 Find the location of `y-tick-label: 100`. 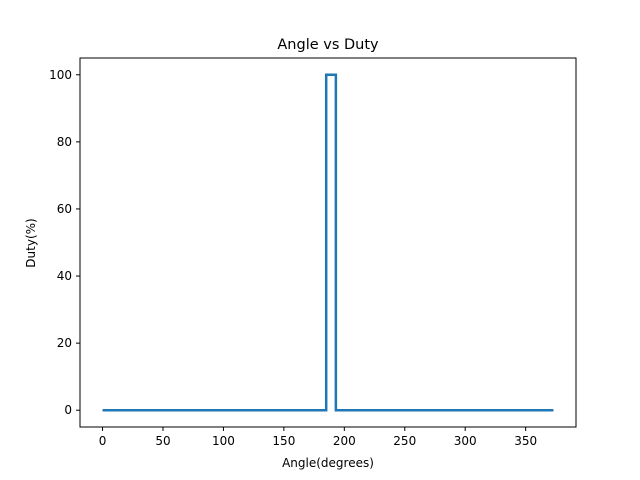

y-tick-label: 100 is located at coordinates (60, 75).